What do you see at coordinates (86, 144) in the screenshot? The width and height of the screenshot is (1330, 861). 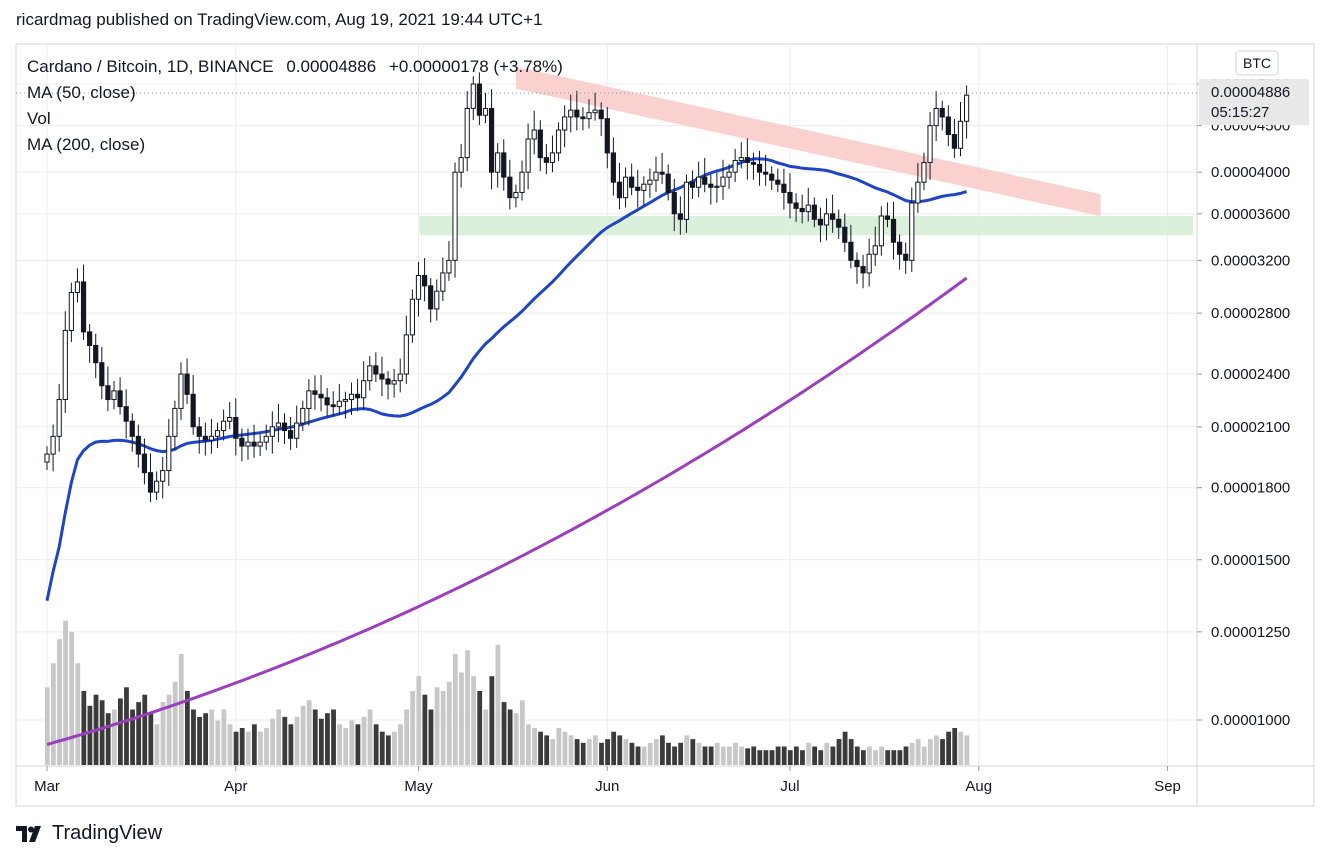 I see `legend-ma200: MA (200, close)` at bounding box center [86, 144].